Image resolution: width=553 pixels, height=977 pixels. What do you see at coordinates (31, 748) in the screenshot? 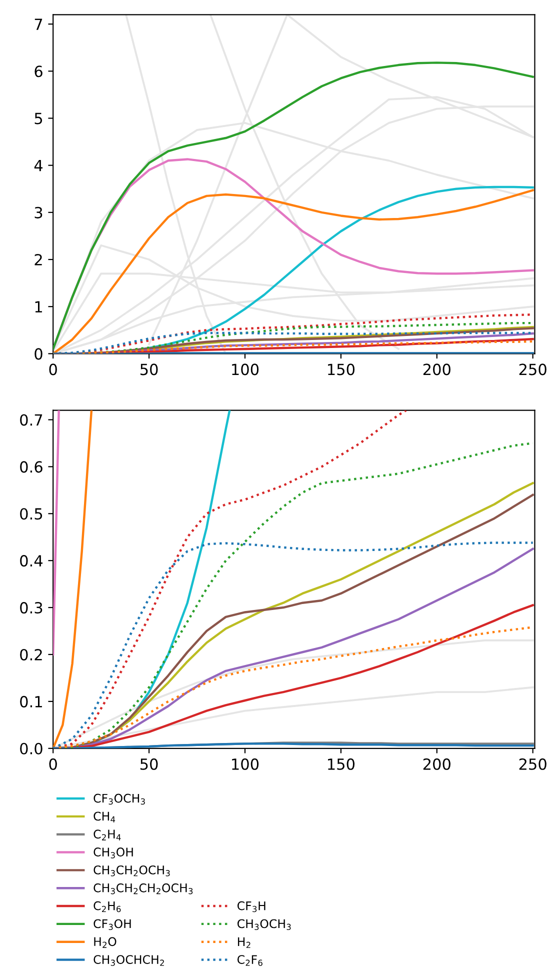
I see `y-tick-label: 0.0` at bounding box center [31, 748].